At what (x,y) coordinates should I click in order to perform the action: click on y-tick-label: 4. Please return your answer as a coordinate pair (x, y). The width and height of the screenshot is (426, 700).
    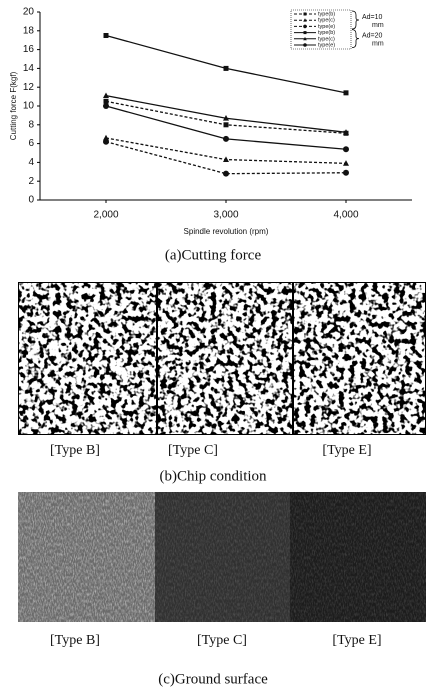
    Looking at the image, I should click on (31, 162).